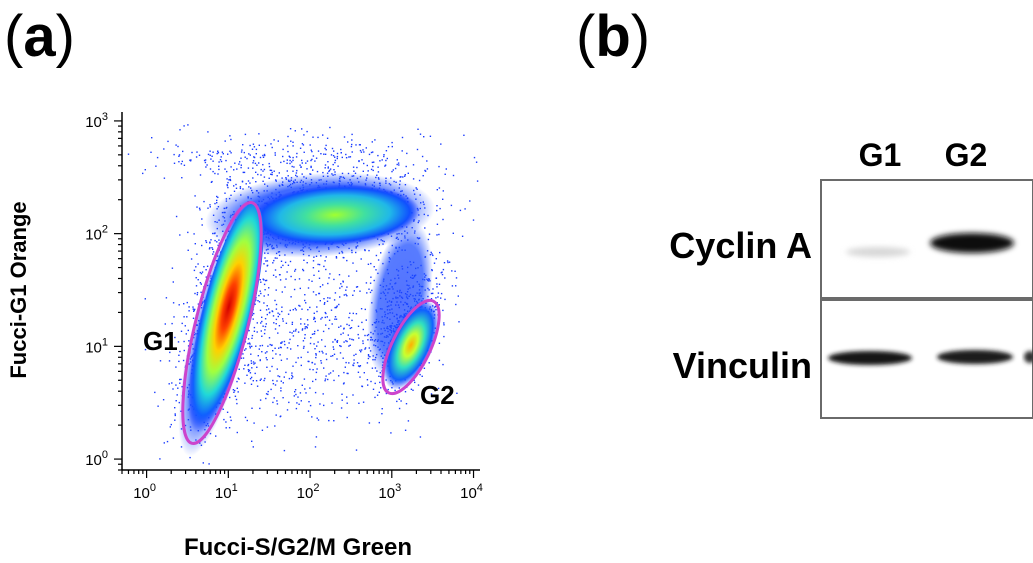 The width and height of the screenshot is (1033, 563). I want to click on g2-gate-label: G2, so click(437, 395).